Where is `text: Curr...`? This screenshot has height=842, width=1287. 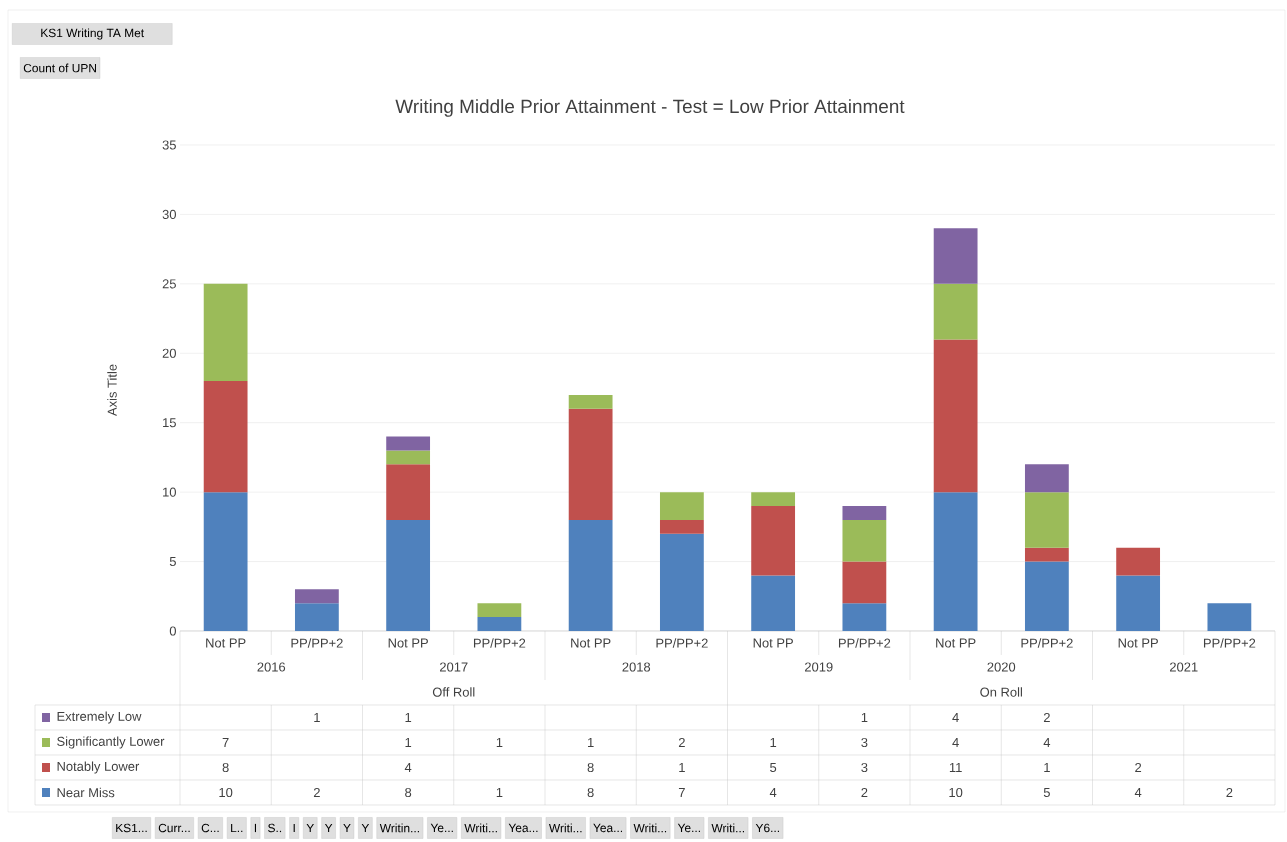
text: Curr... is located at coordinates (174, 828).